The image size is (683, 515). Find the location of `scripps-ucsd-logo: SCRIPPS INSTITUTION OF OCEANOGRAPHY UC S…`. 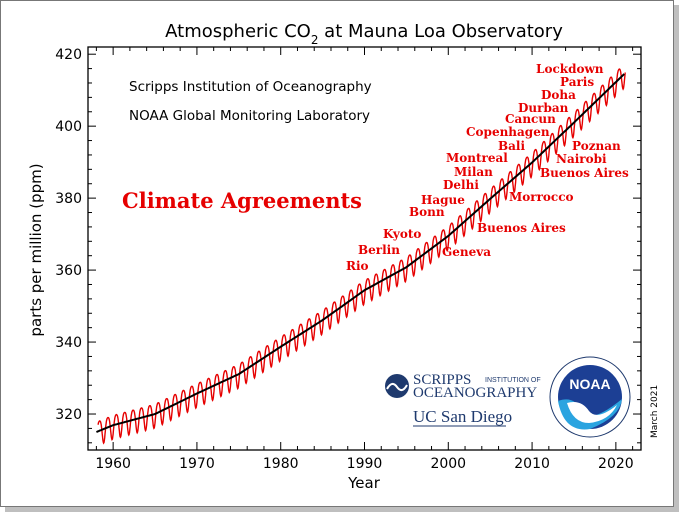

scripps-ucsd-logo: SCRIPPS INSTITUTION OF OCEANOGRAPHY UC S… is located at coordinates (463, 399).